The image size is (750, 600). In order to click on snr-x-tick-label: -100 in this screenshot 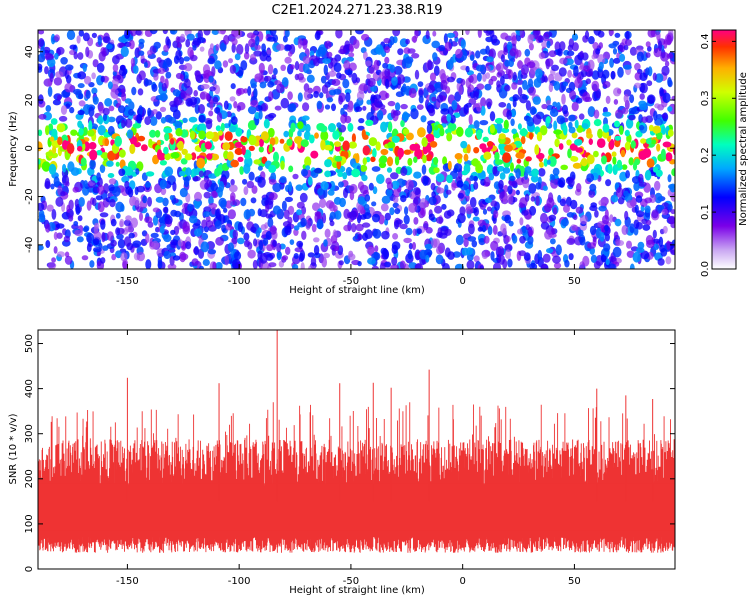, I will do `click(239, 581)`.